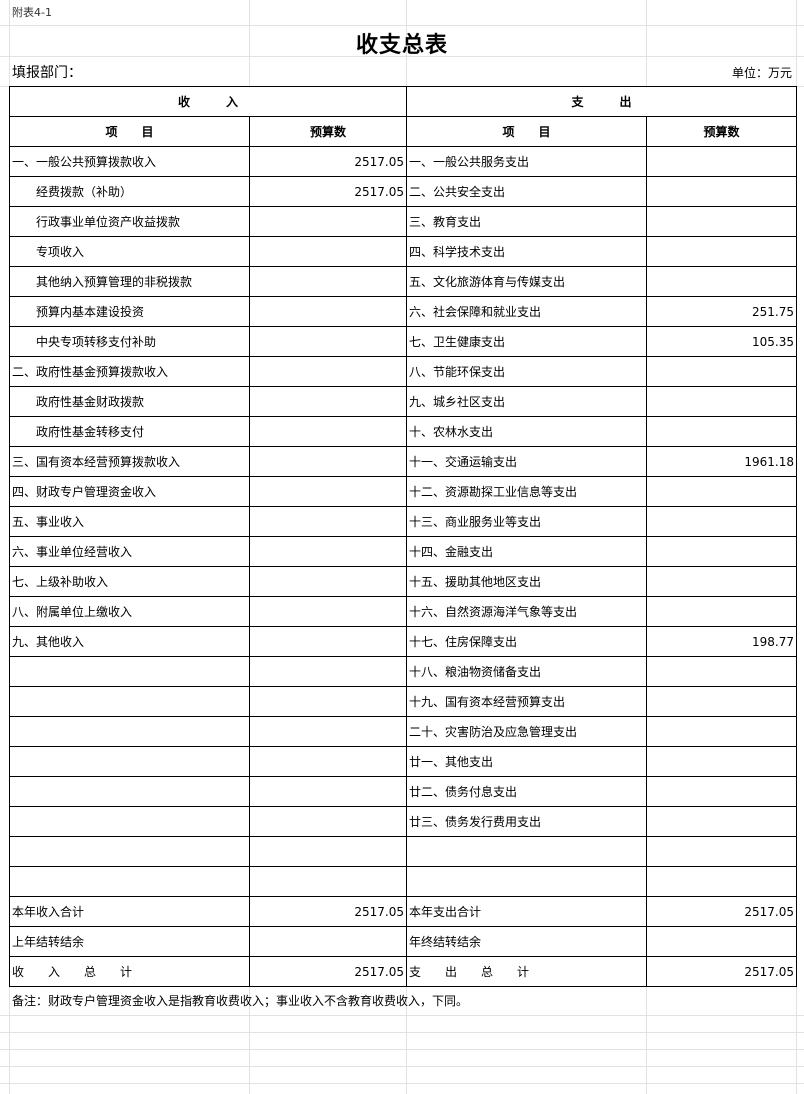  I want to click on expense-item-cell: 十九、国有资本经营预算支出, so click(526, 701).